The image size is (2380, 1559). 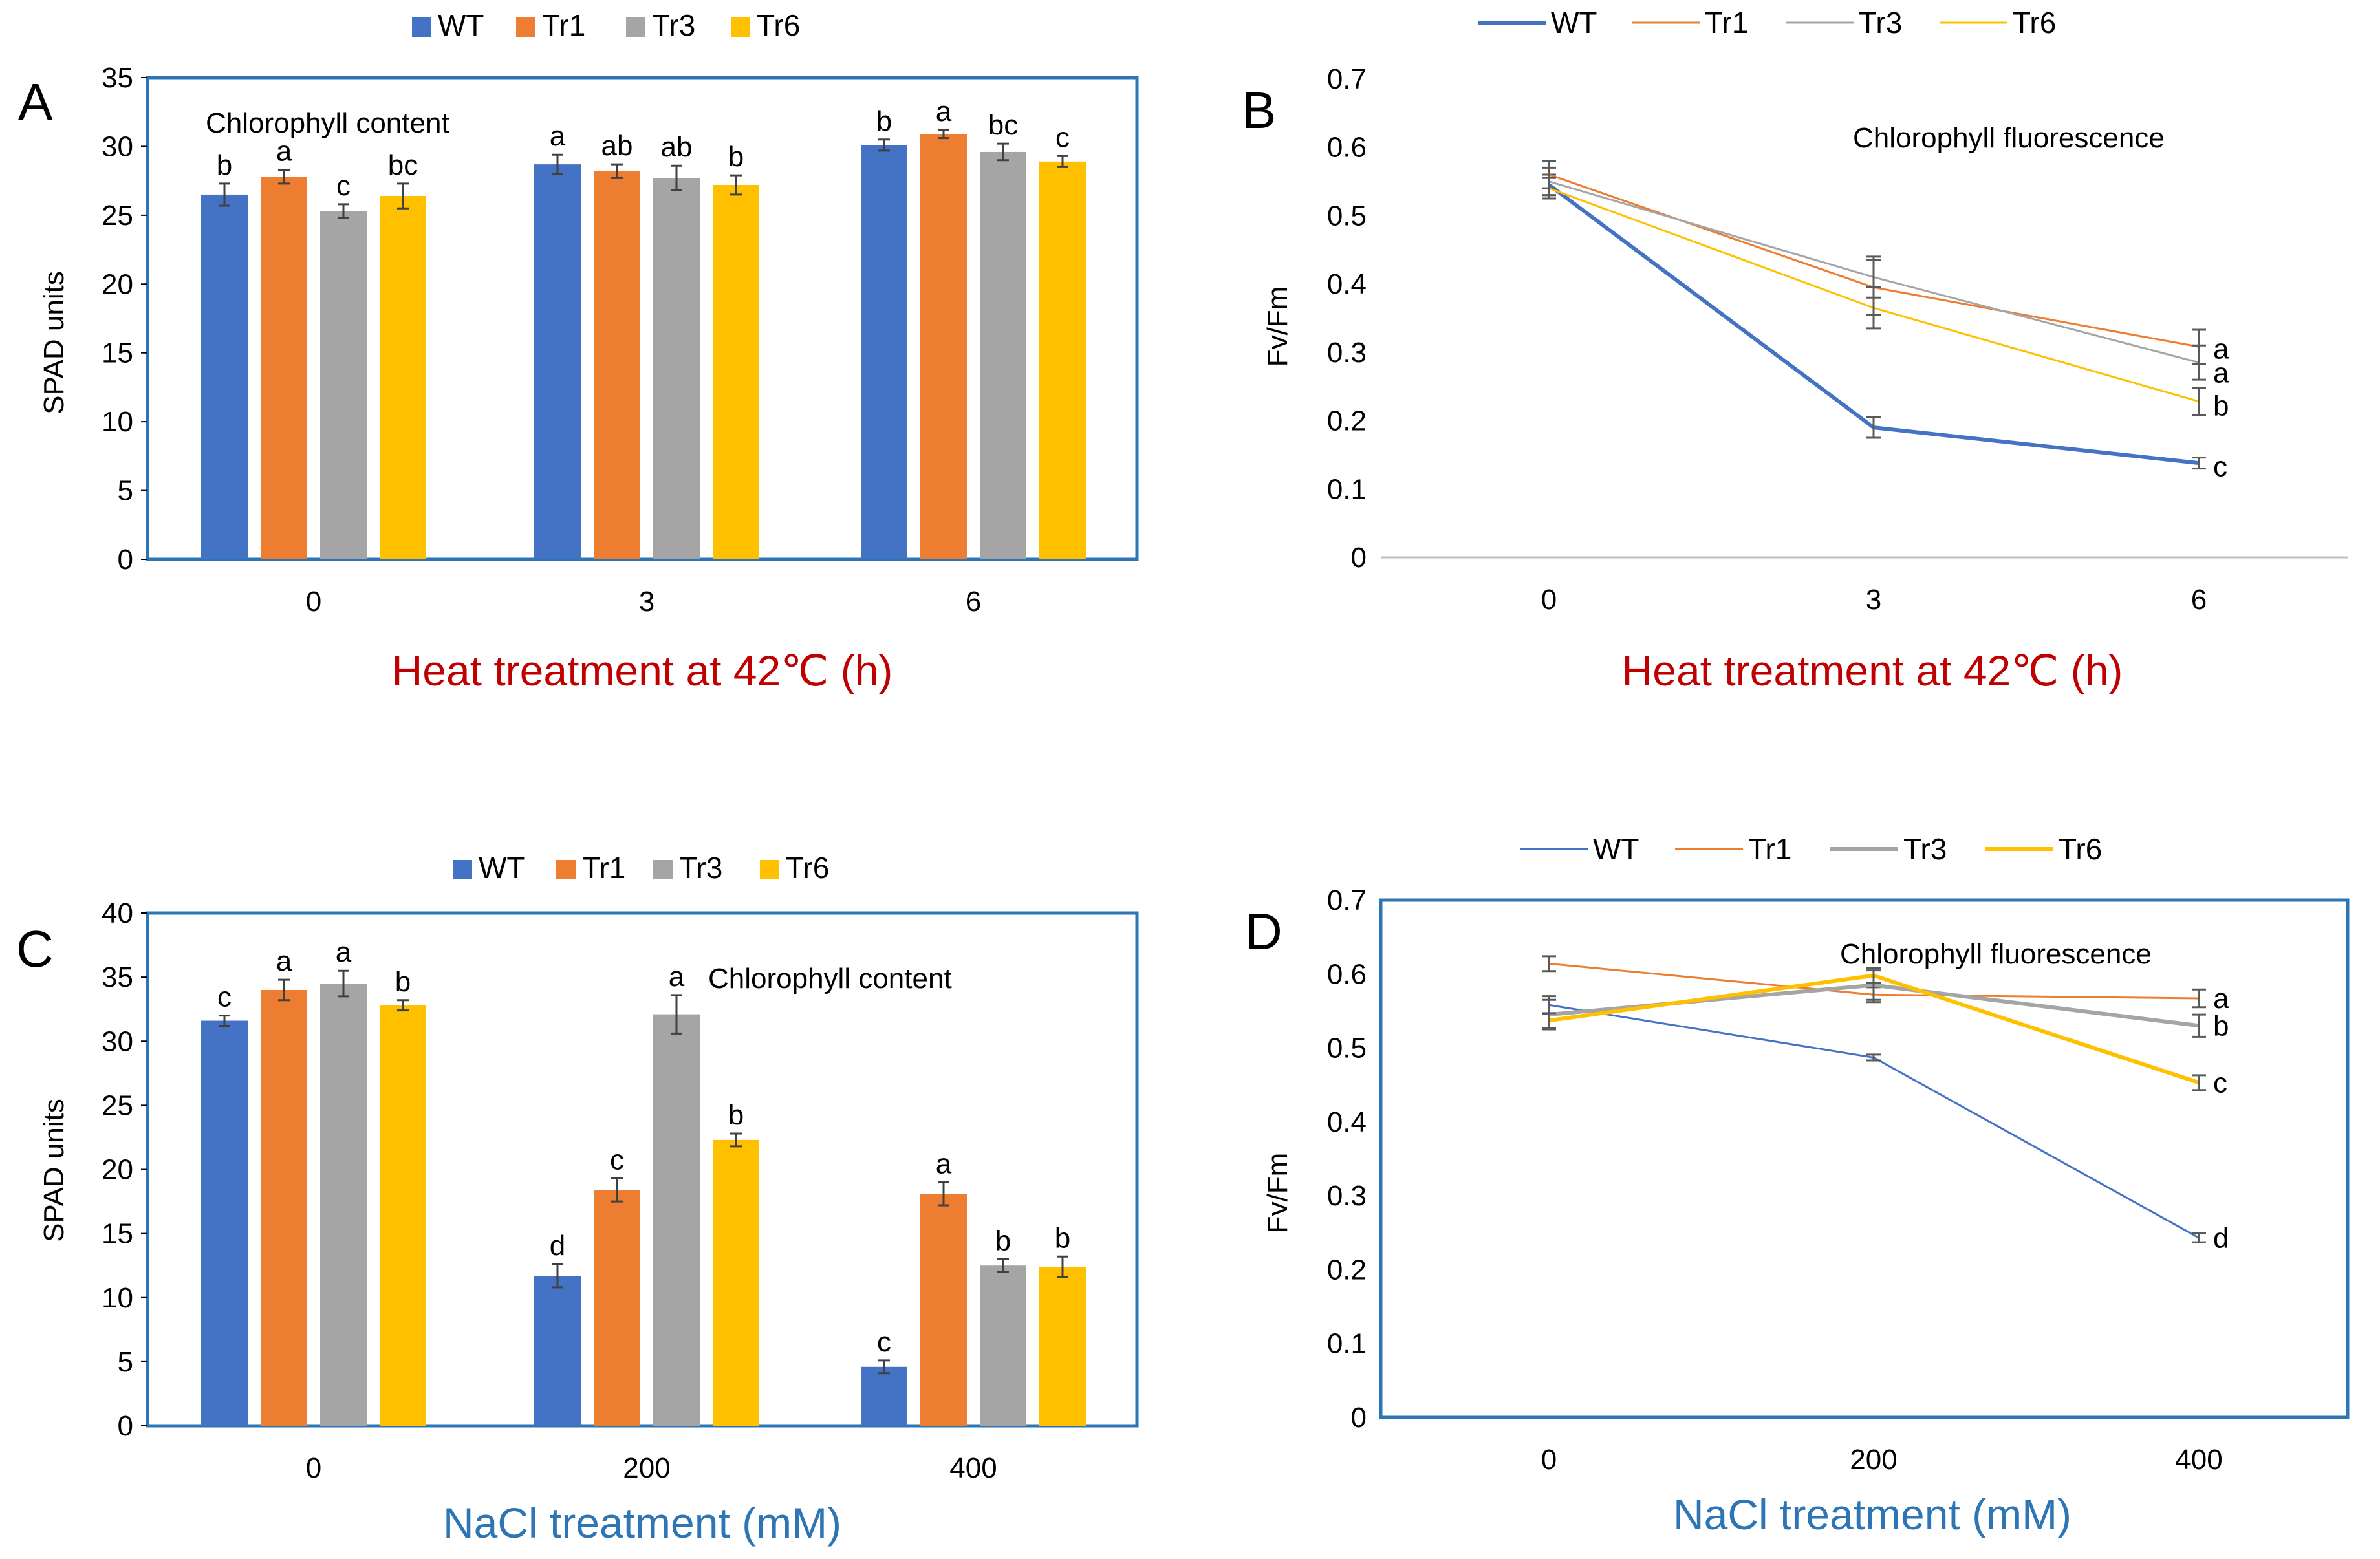 I want to click on panel-b-ytick-label: 0.1, so click(x=1347, y=489).